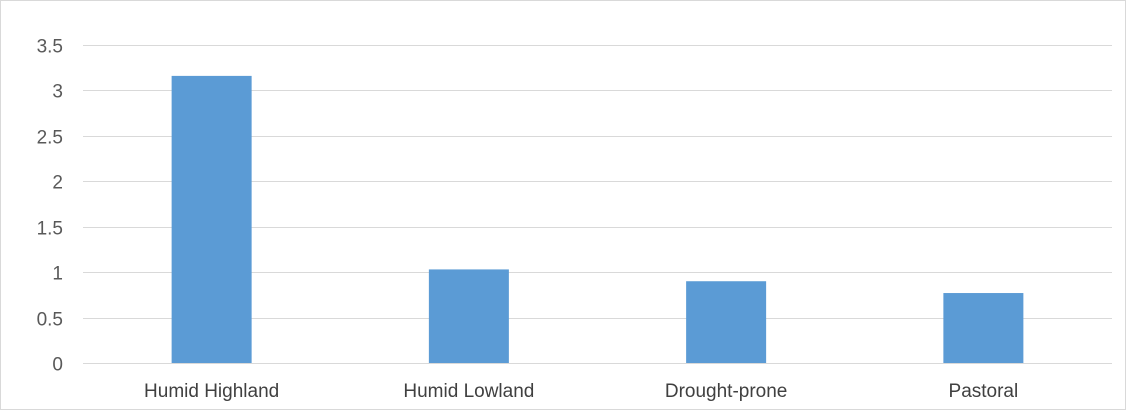 The height and width of the screenshot is (411, 1126). I want to click on y-tick-label: 2, so click(57, 183).